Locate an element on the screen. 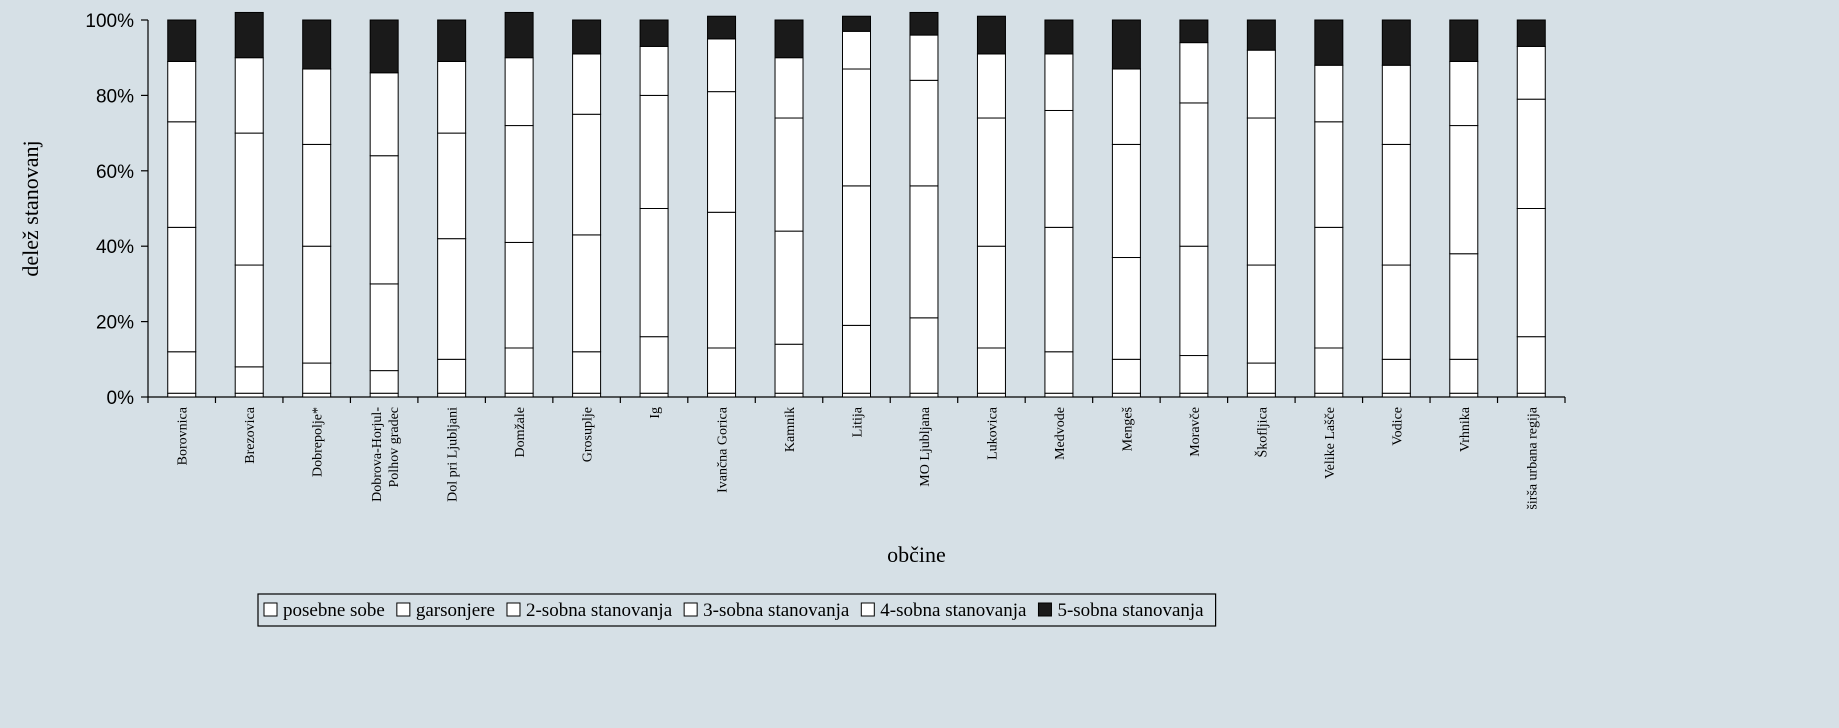  x-tick-label: Vrhnika is located at coordinates (1465, 429).